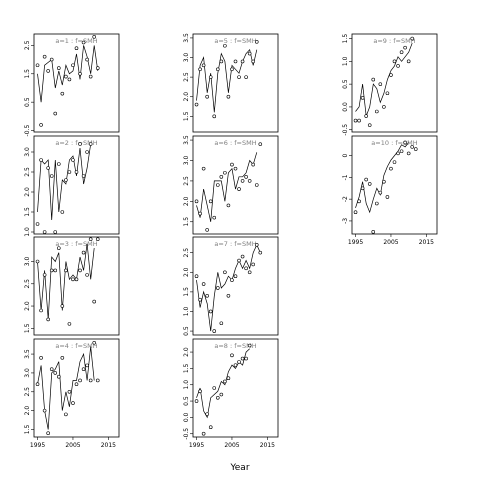  What do you see at coordinates (27, 232) in the screenshot?
I see `y-tick-label: 1.0` at bounding box center [27, 232].